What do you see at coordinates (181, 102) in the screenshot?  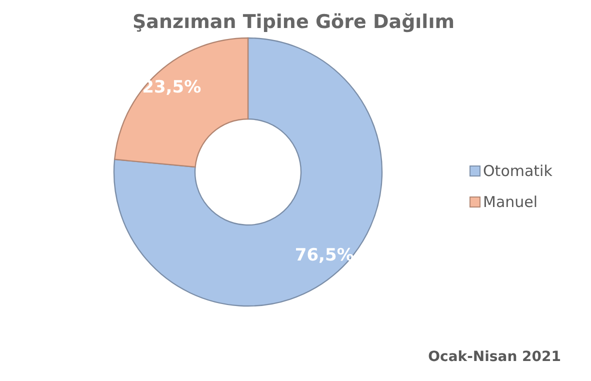 I see `donut-slice` at bounding box center [181, 102].